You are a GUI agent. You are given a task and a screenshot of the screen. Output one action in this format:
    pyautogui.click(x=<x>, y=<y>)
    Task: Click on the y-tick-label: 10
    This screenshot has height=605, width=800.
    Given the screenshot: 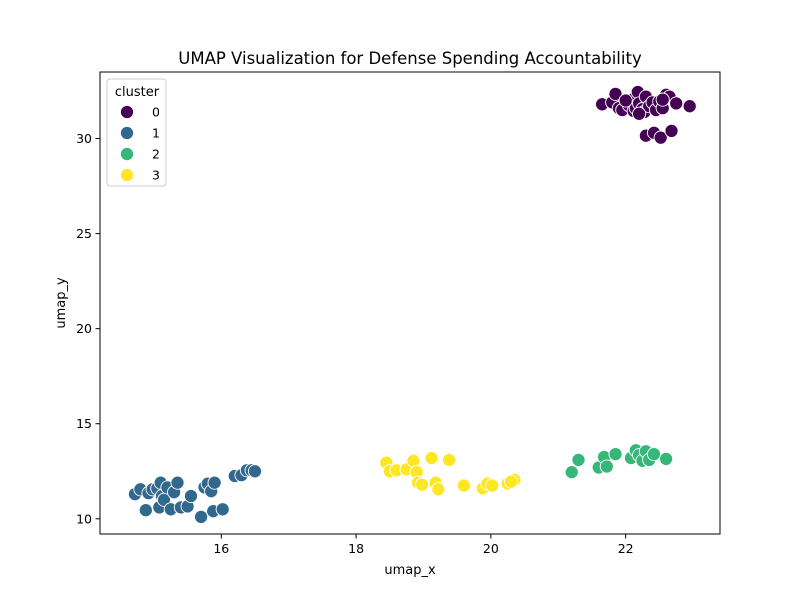 What is the action you would take?
    pyautogui.click(x=84, y=518)
    